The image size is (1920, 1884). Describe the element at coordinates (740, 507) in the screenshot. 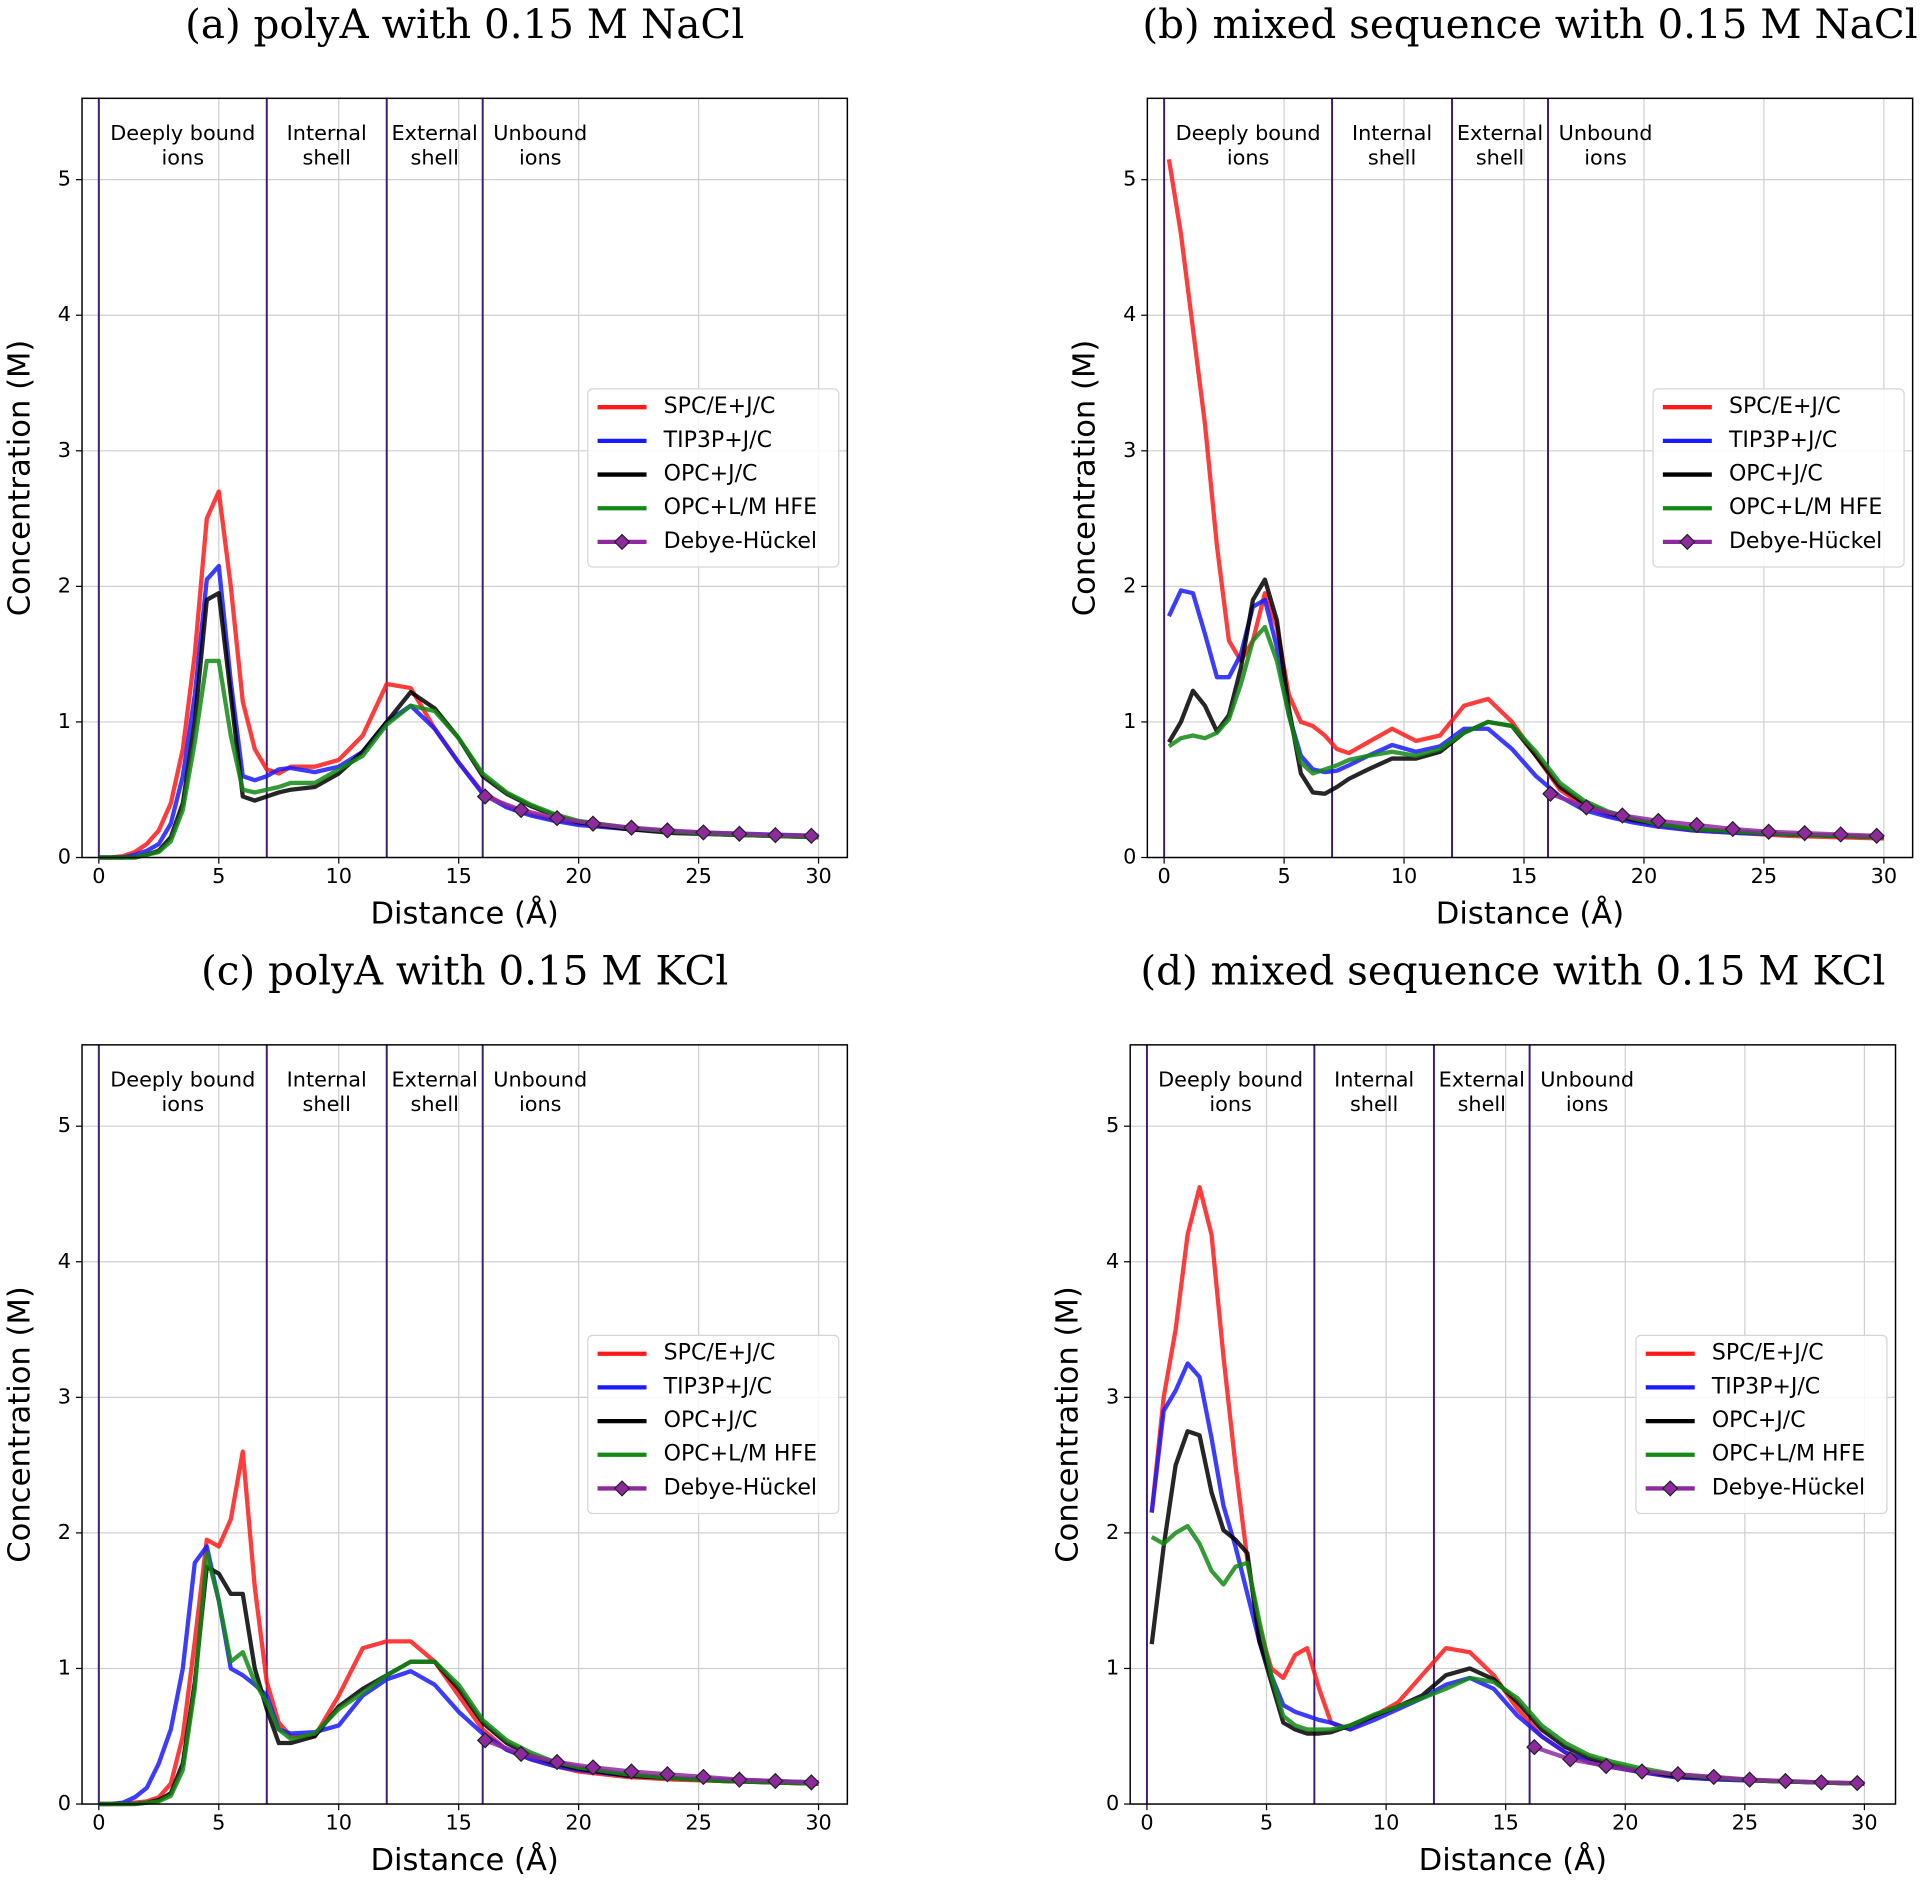

I see `legend-label: OPC+L/M HFE` at that location.